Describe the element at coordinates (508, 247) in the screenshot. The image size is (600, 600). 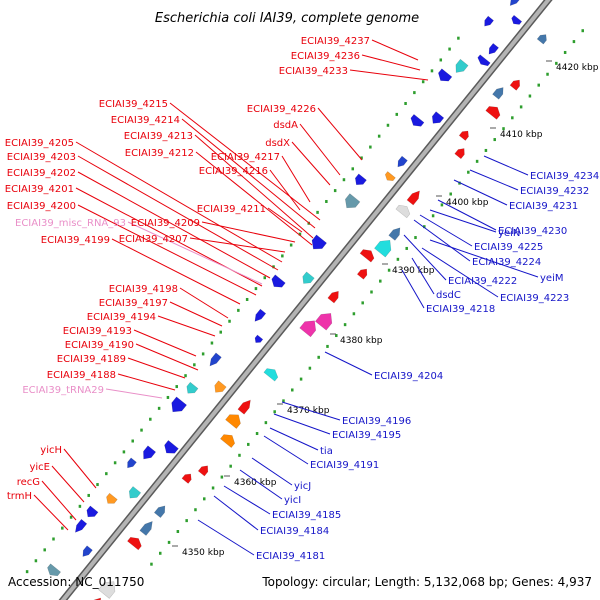
I see `gene-label: ECIAI39_4225` at that location.